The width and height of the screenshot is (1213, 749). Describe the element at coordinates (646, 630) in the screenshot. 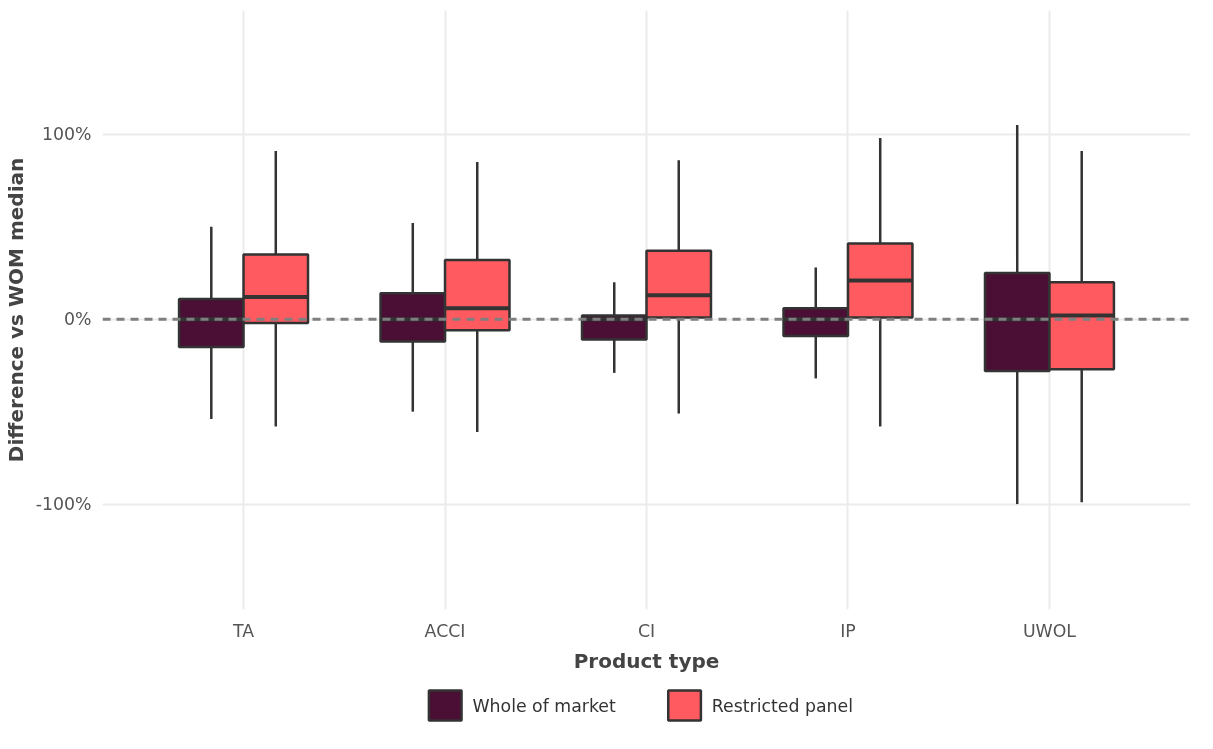

I see `x-tick-label: CI` at that location.